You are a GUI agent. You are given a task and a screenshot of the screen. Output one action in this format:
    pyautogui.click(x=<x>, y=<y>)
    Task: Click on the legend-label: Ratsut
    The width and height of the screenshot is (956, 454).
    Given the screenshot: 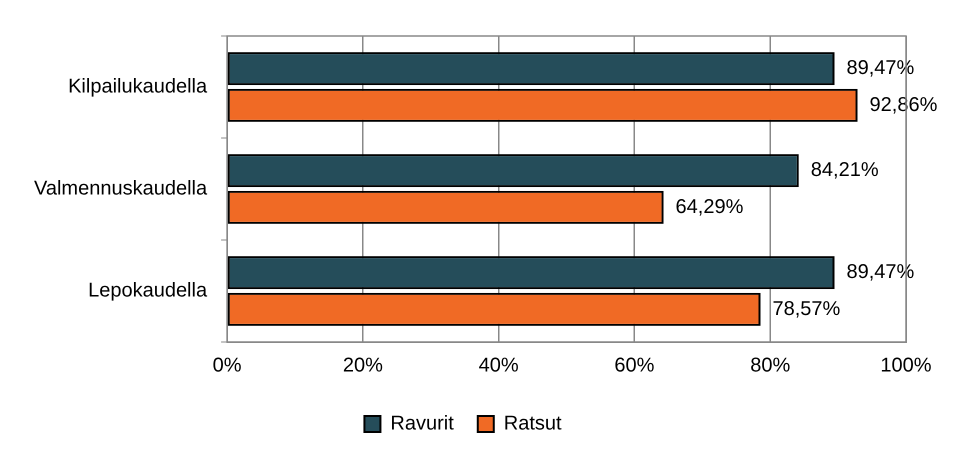 What is the action you would take?
    pyautogui.click(x=533, y=423)
    